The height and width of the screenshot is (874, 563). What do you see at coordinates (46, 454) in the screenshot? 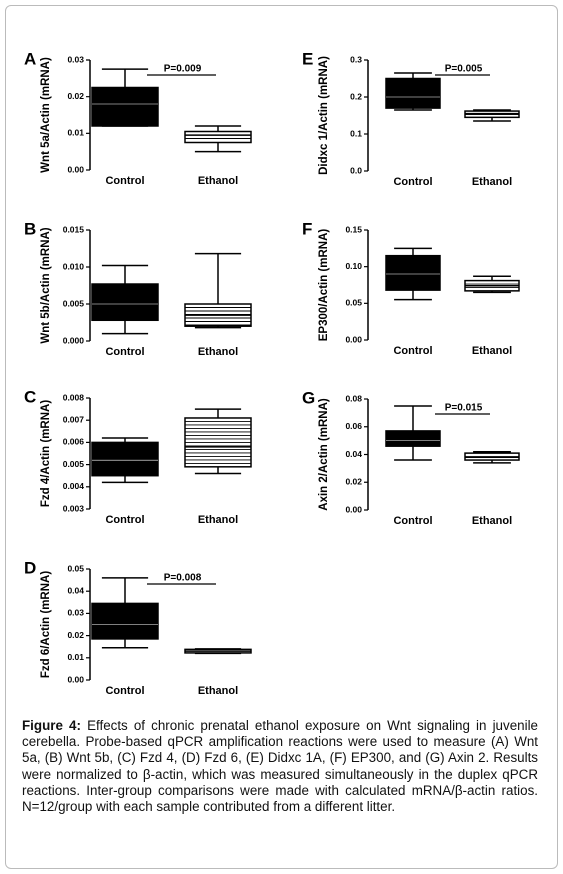
I see `y-axis-title: Fzd 4/Actin (mRNA)` at bounding box center [46, 454].